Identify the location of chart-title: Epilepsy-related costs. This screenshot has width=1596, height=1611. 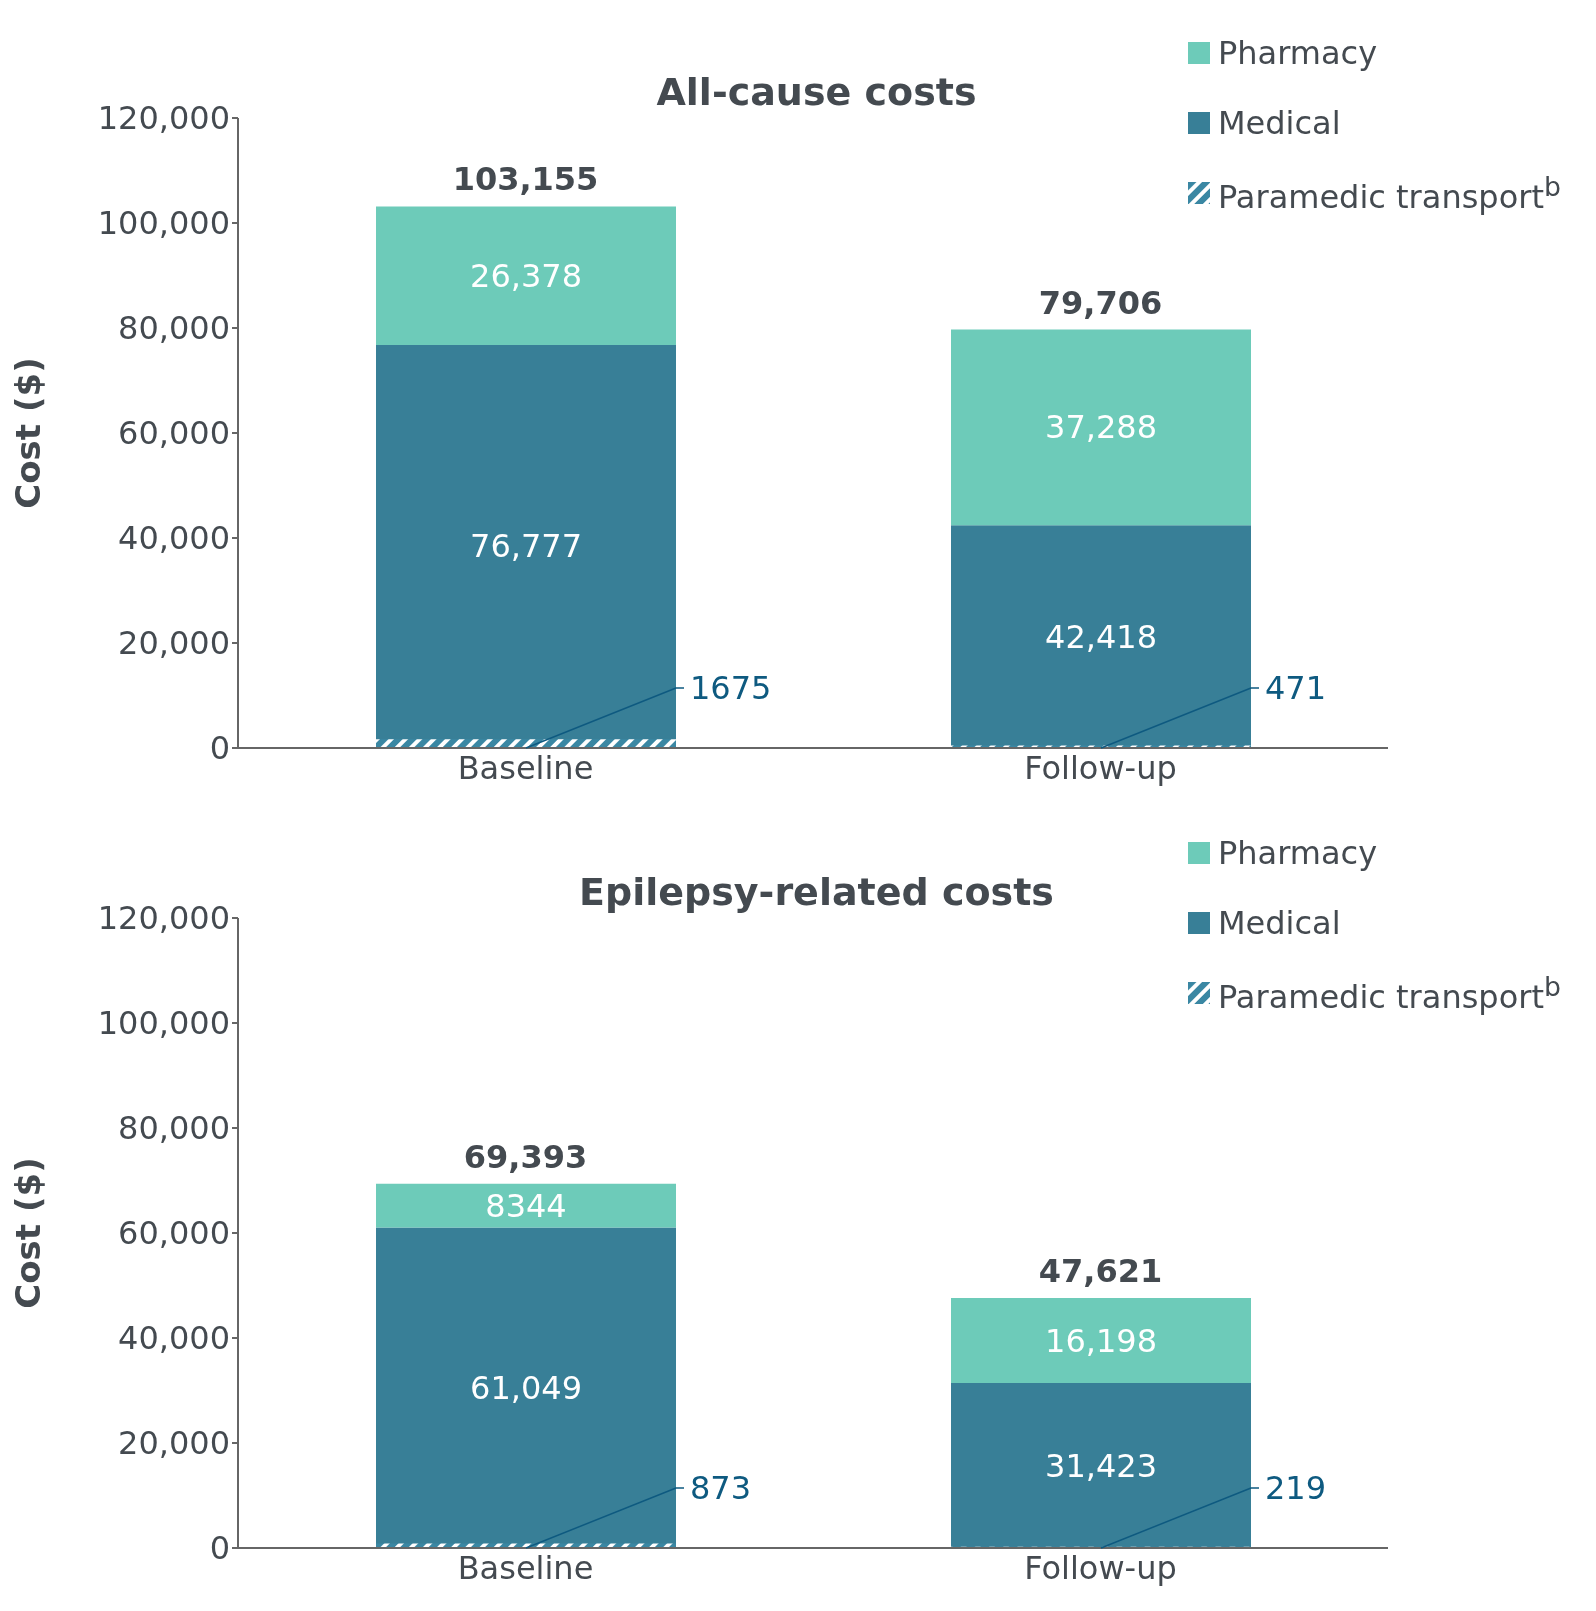
(816, 892).